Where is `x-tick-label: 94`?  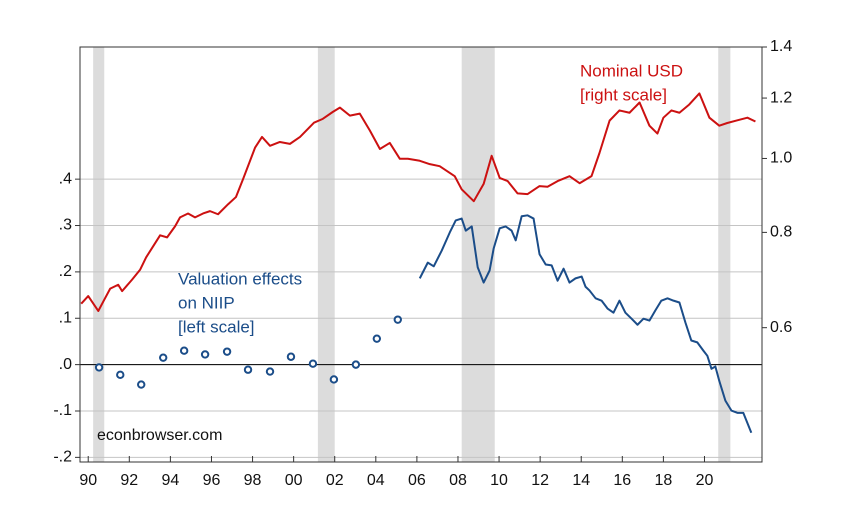 x-tick-label: 94 is located at coordinates (170, 480).